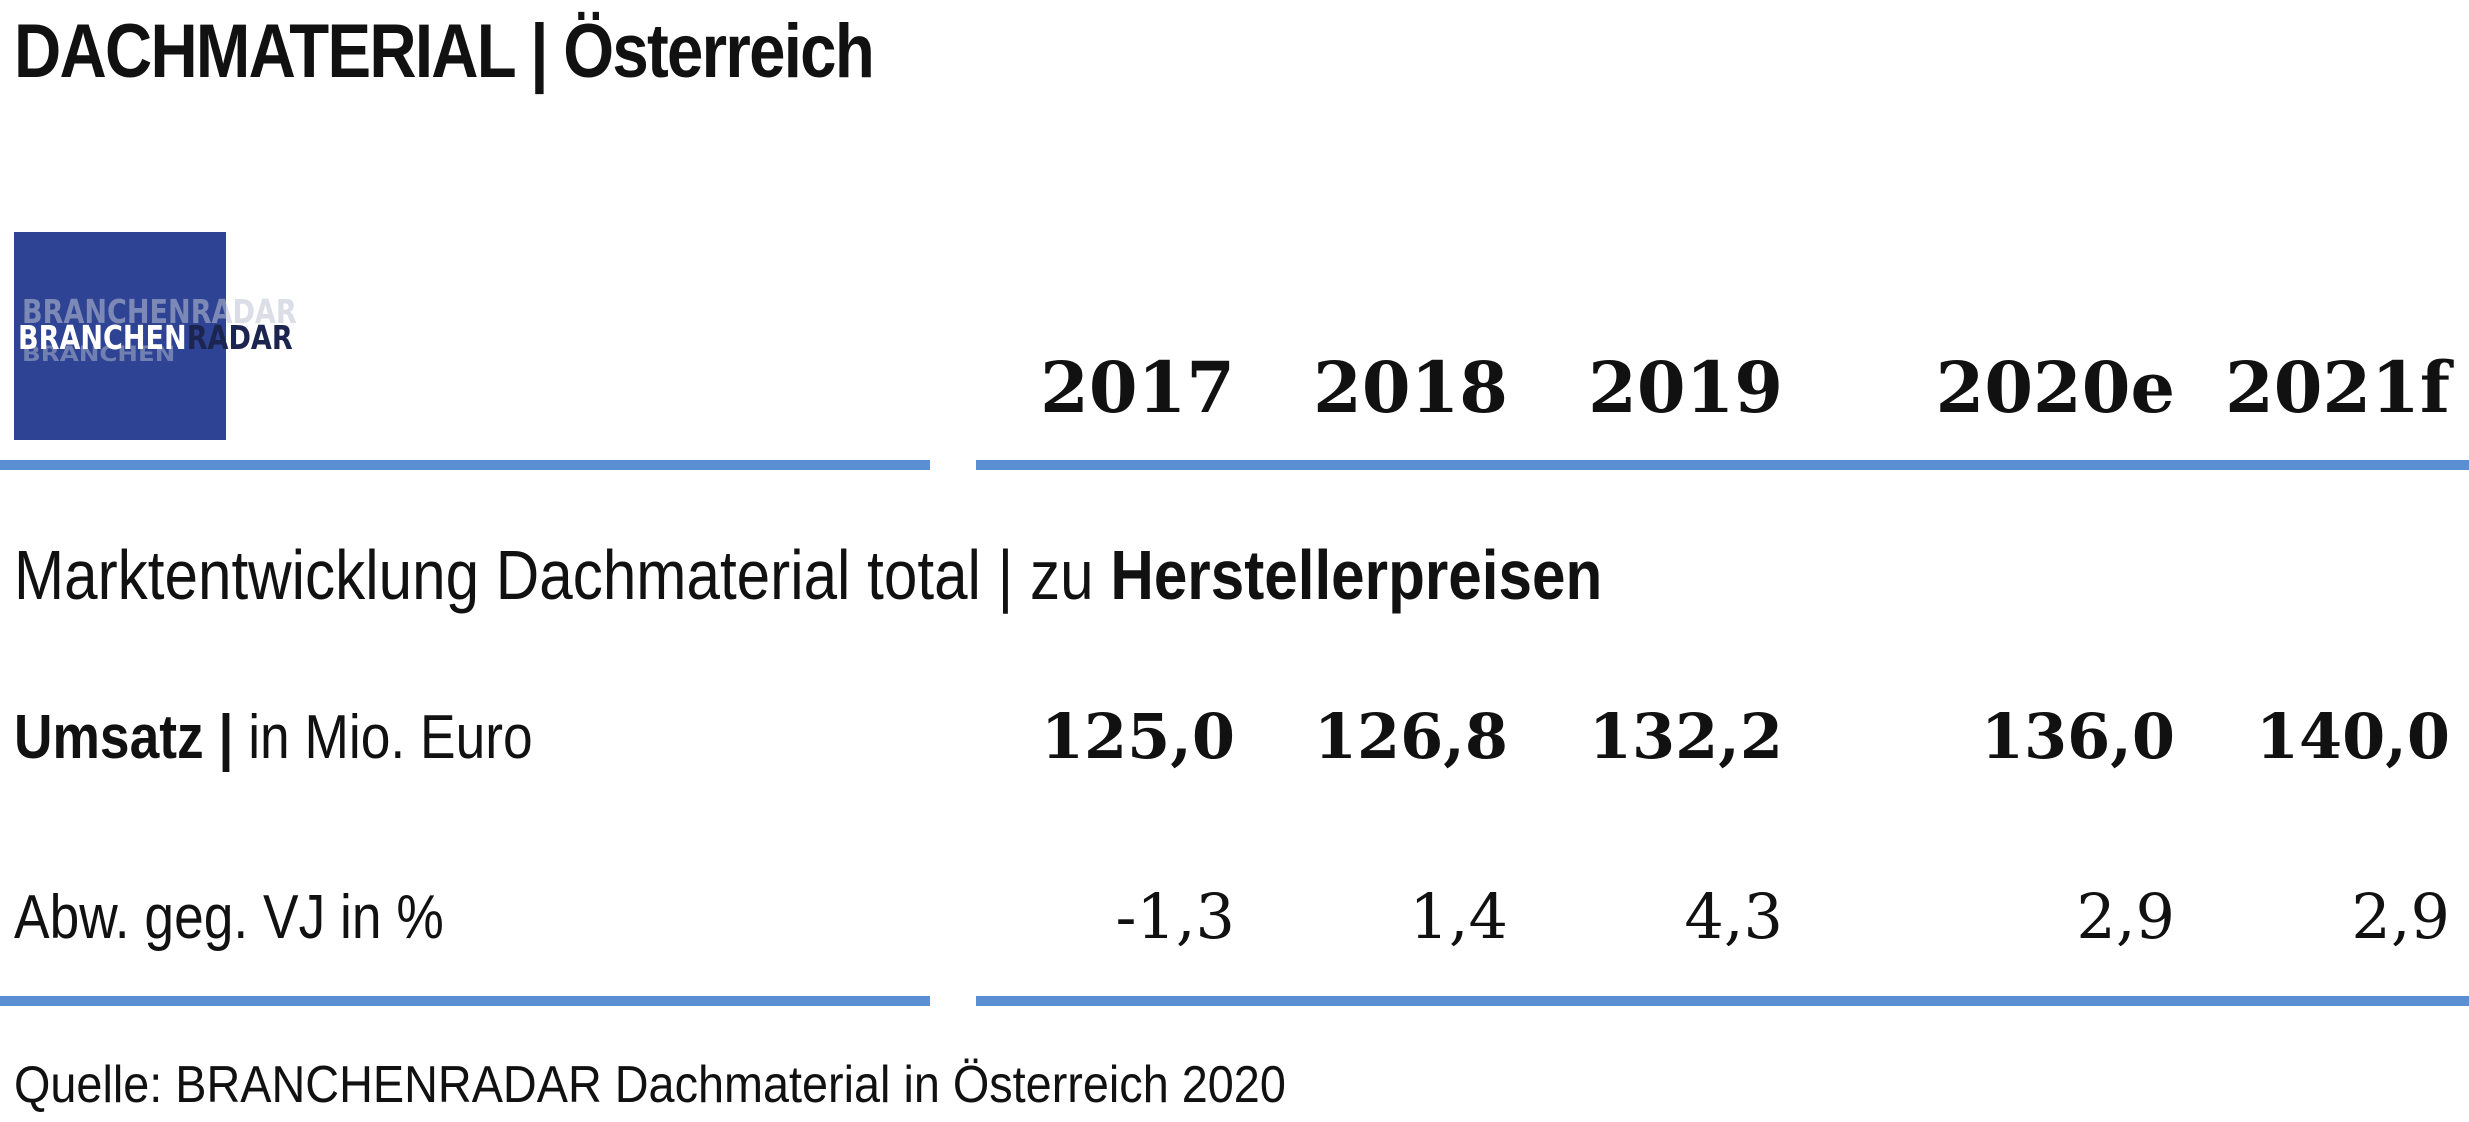 The image size is (2469, 1122). I want to click on logo-wordmark: BRANCHENRADAR, so click(155, 337).